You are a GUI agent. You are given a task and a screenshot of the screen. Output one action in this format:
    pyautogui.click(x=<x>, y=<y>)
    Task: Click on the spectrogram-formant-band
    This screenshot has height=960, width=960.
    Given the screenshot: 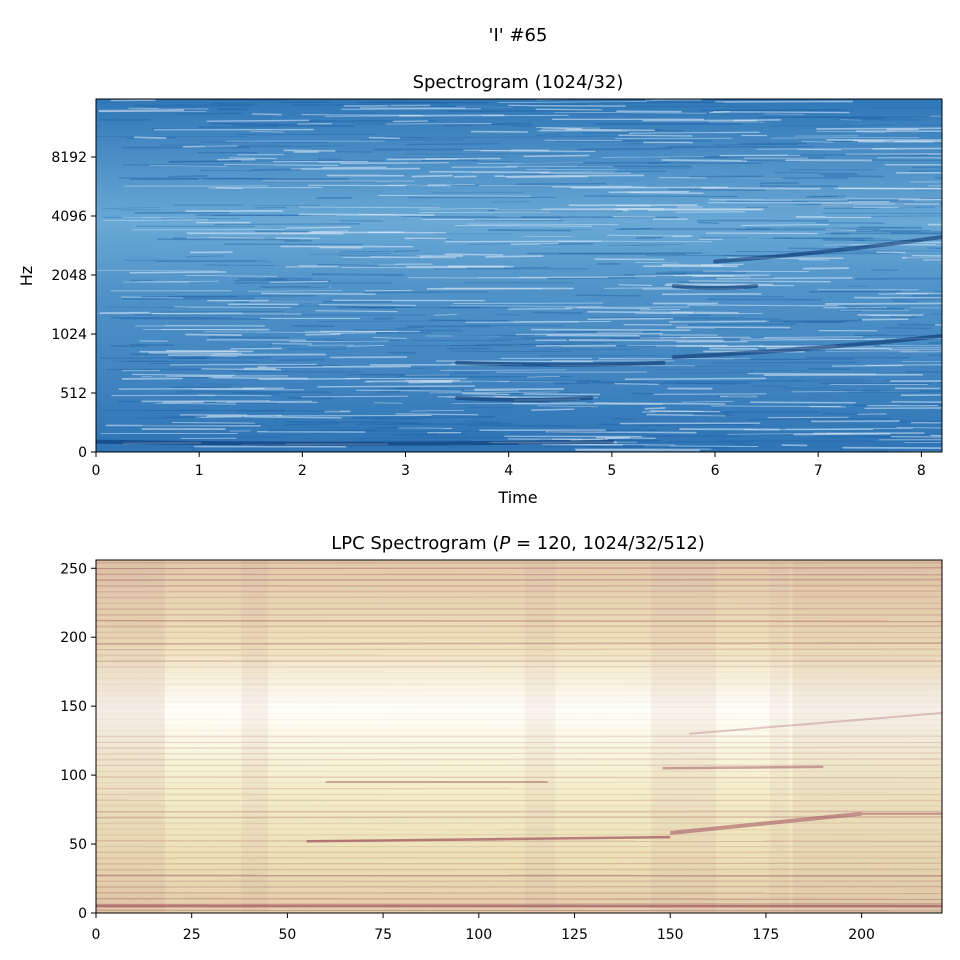 What is the action you would take?
    pyautogui.click(x=355, y=442)
    